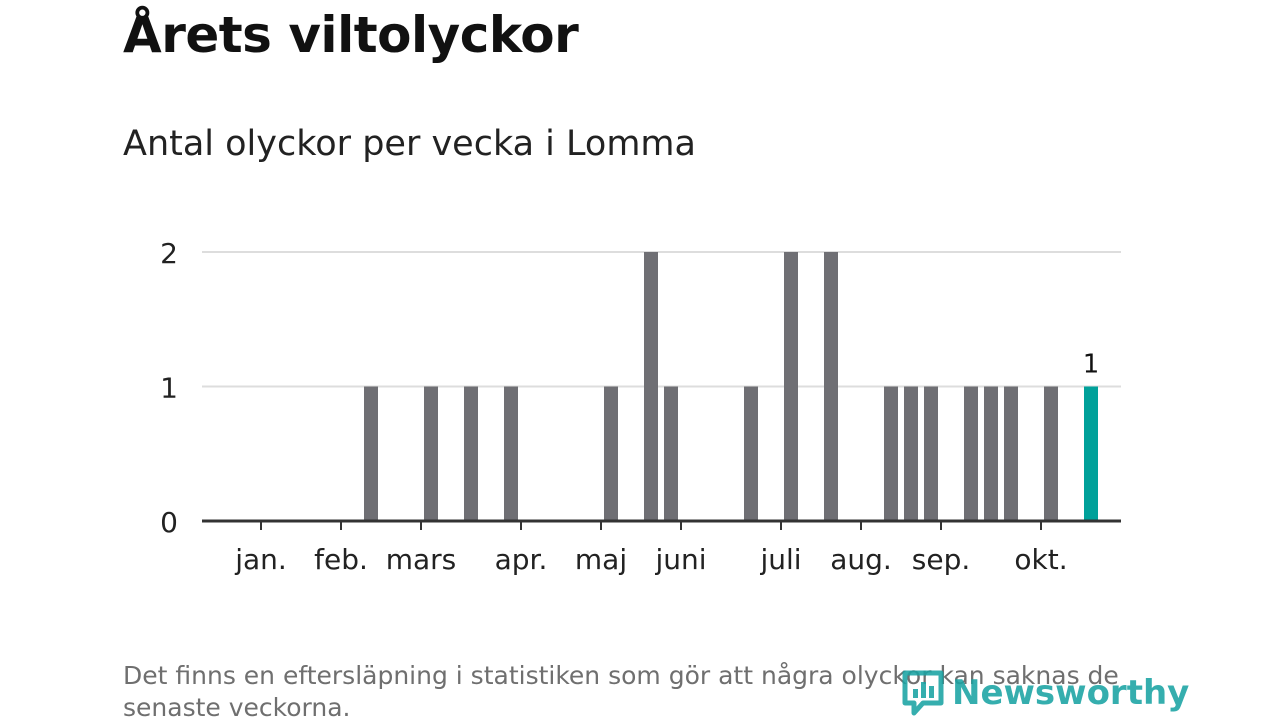 The height and width of the screenshot is (724, 1280). I want to click on y-tick-label-2: 2, so click(169, 253).